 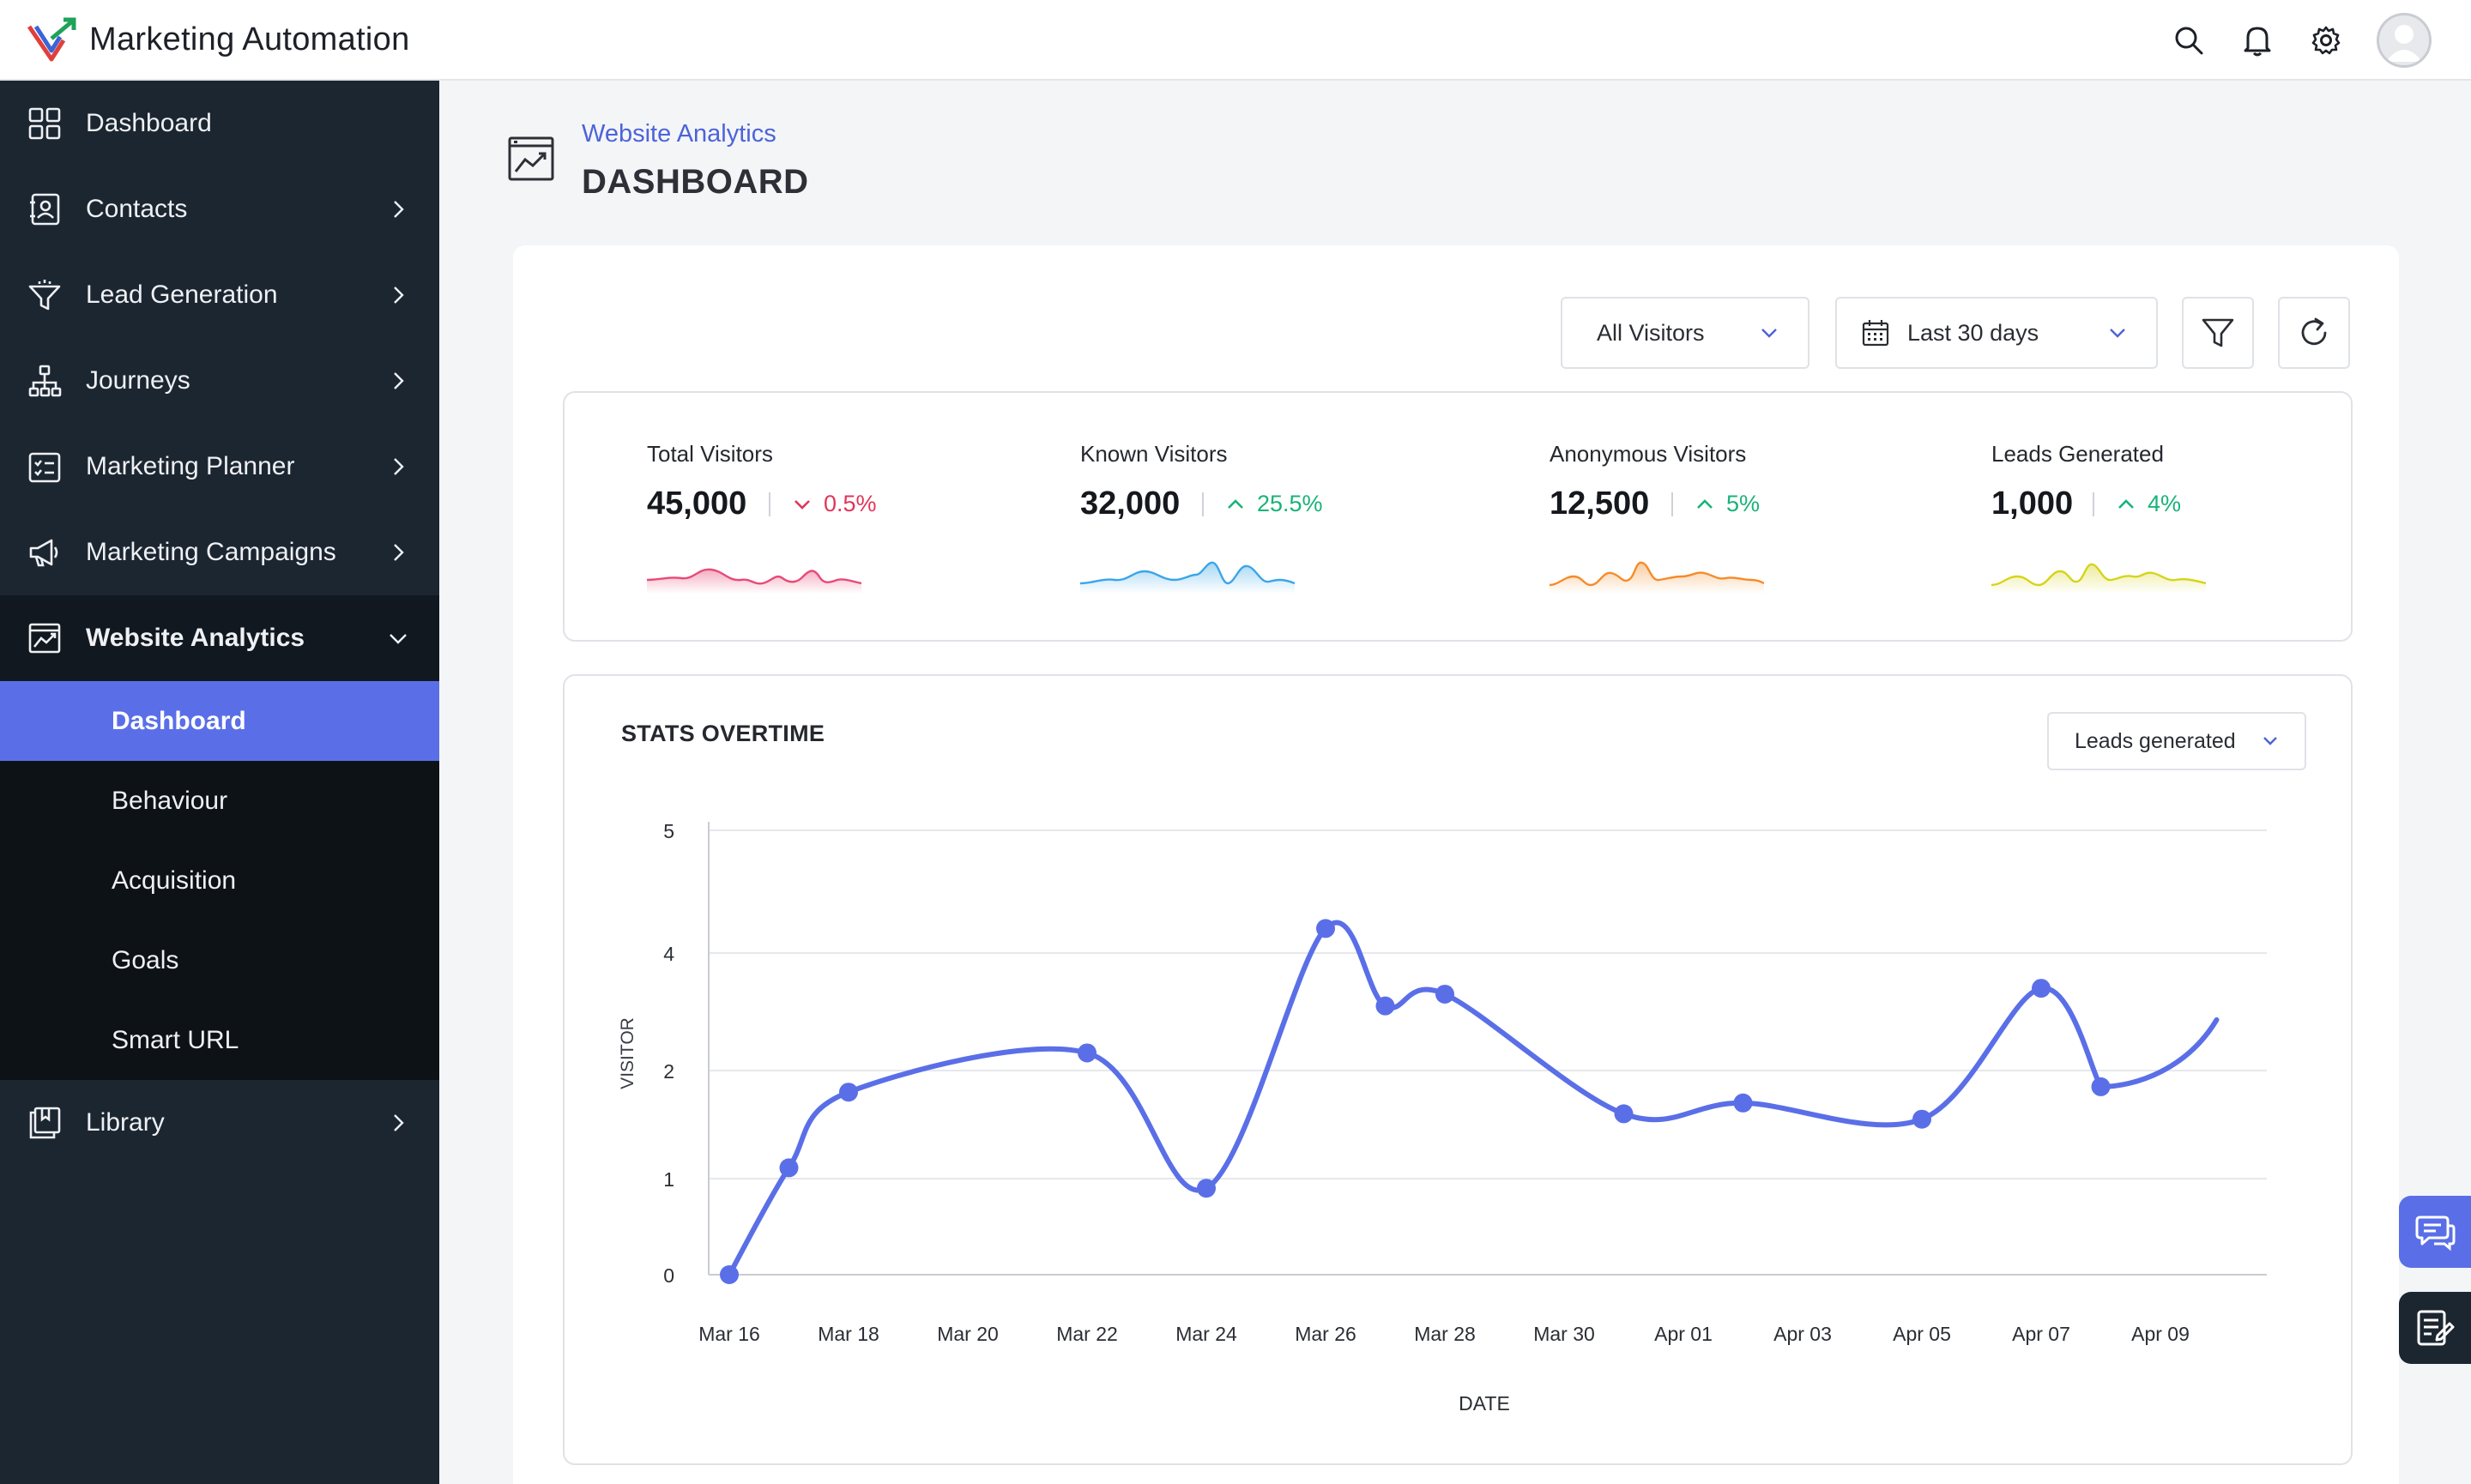 I want to click on app-logo, so click(x=52, y=39).